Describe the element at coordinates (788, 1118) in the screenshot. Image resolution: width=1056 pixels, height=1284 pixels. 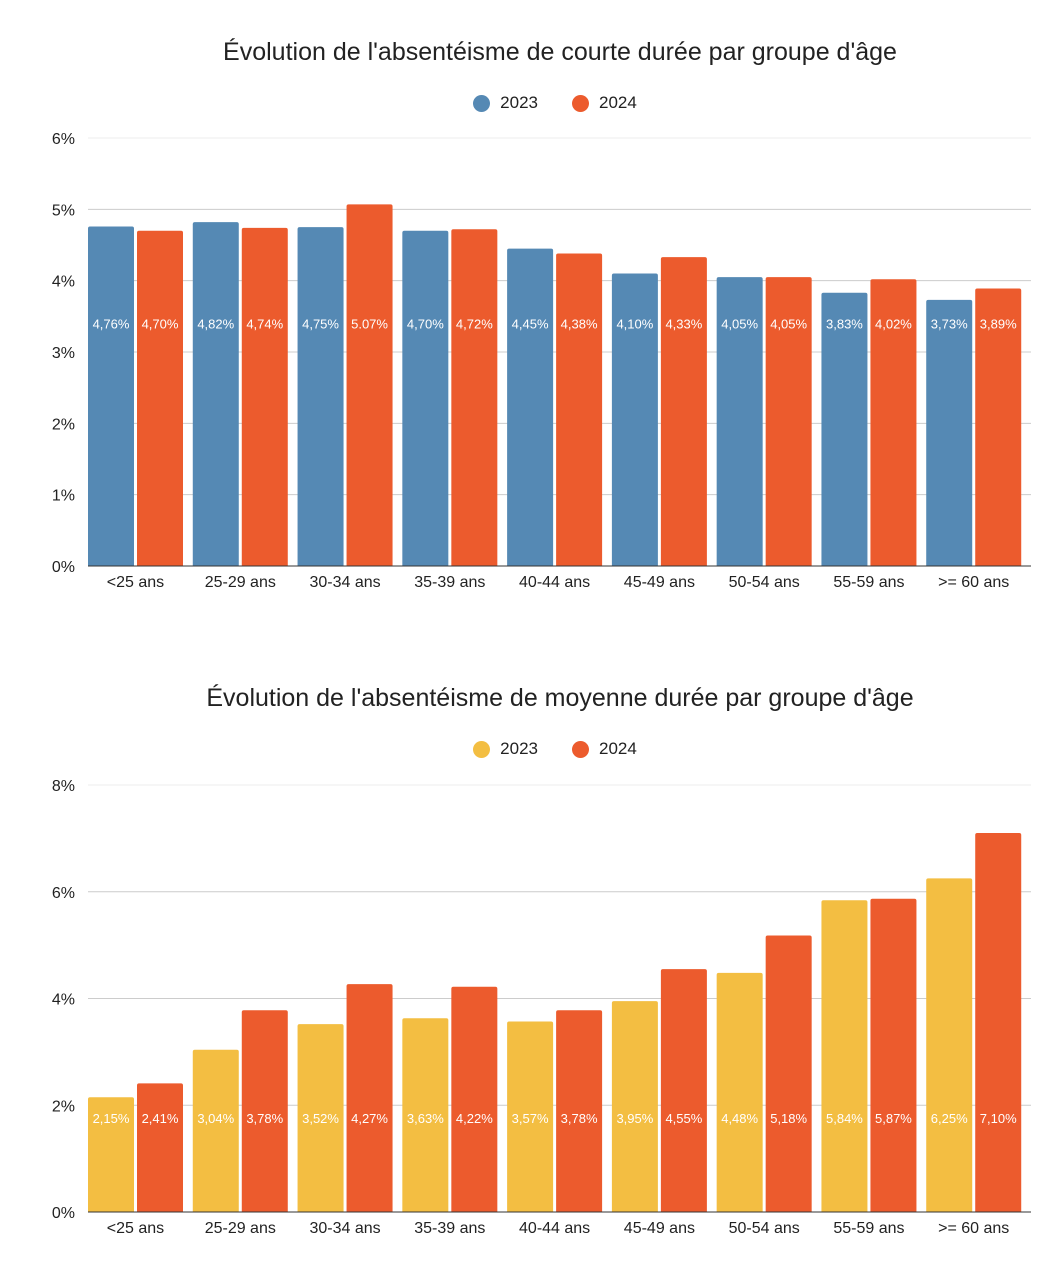
I see `data-label: 5,18%` at that location.